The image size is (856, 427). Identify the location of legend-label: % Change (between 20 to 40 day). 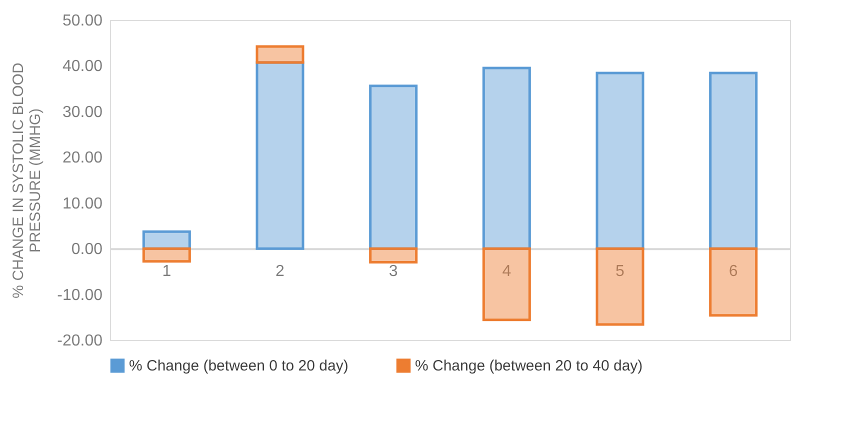
(529, 366).